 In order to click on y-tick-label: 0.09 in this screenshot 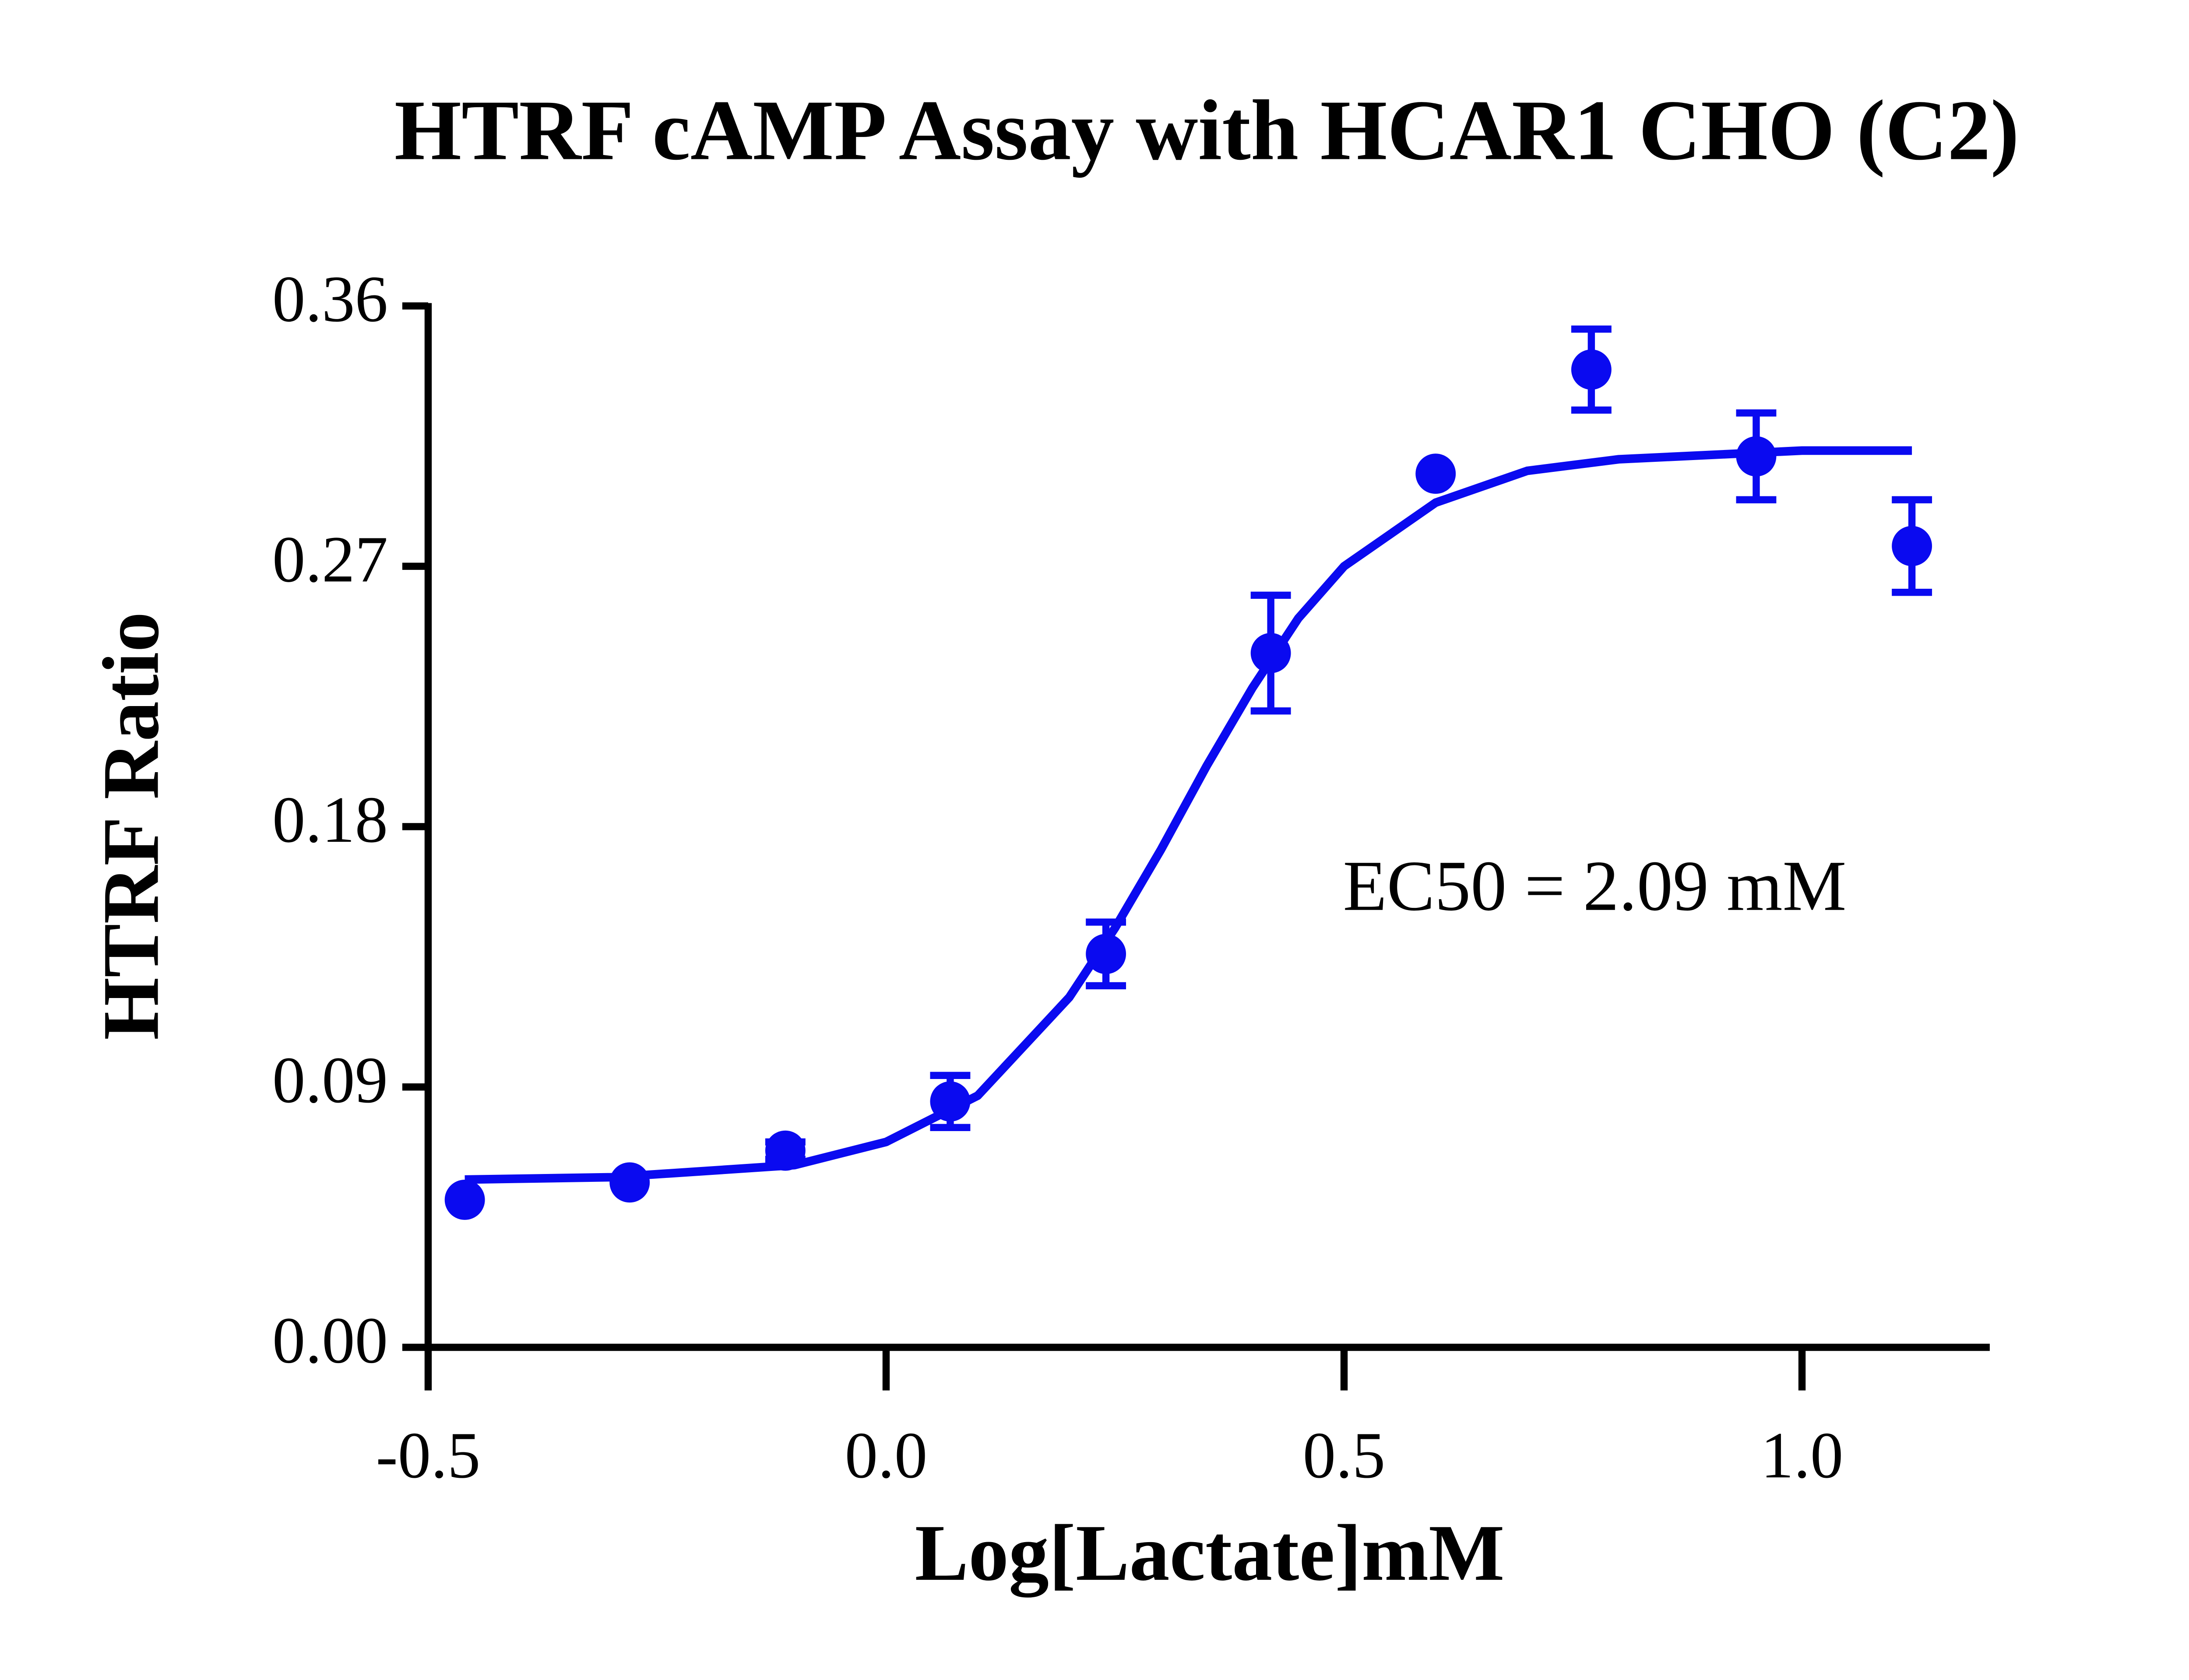, I will do `click(330, 1080)`.